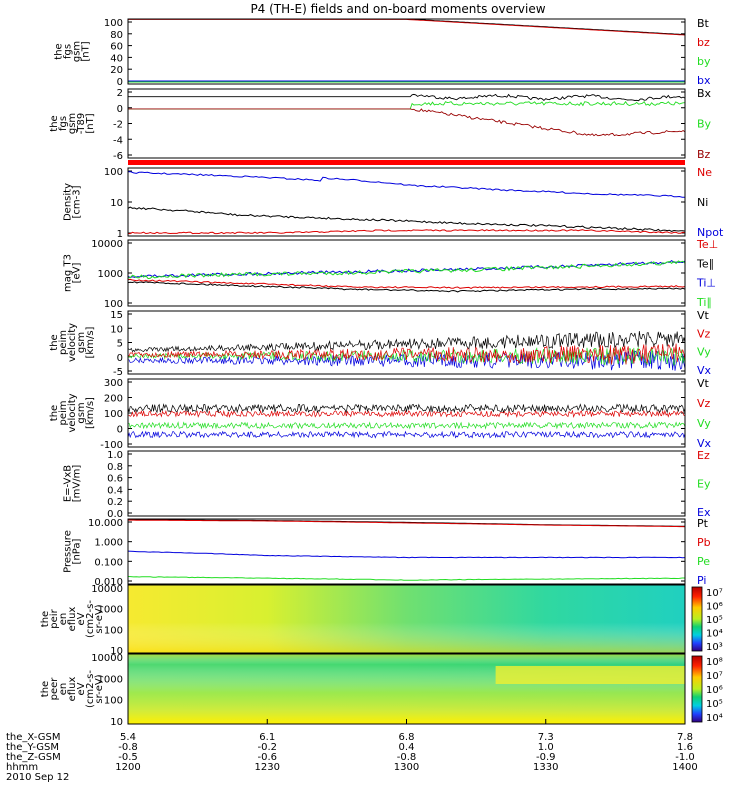 The image size is (750, 804). What do you see at coordinates (714, 593) in the screenshot?
I see `colorbar-label: 10⁷` at bounding box center [714, 593].